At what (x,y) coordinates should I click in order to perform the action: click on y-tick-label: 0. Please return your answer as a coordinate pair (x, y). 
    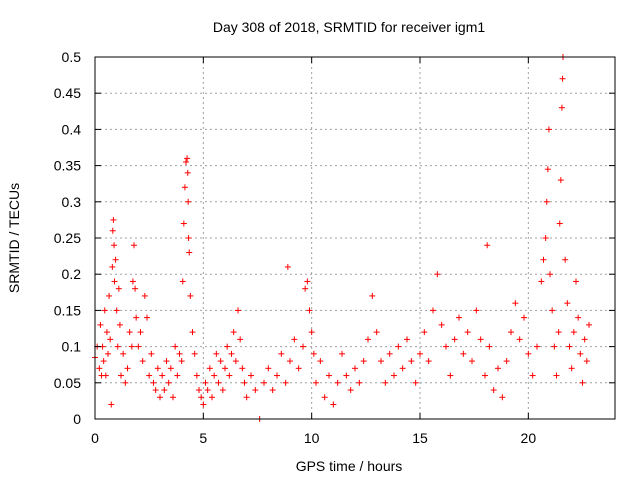
    Looking at the image, I should click on (77, 419).